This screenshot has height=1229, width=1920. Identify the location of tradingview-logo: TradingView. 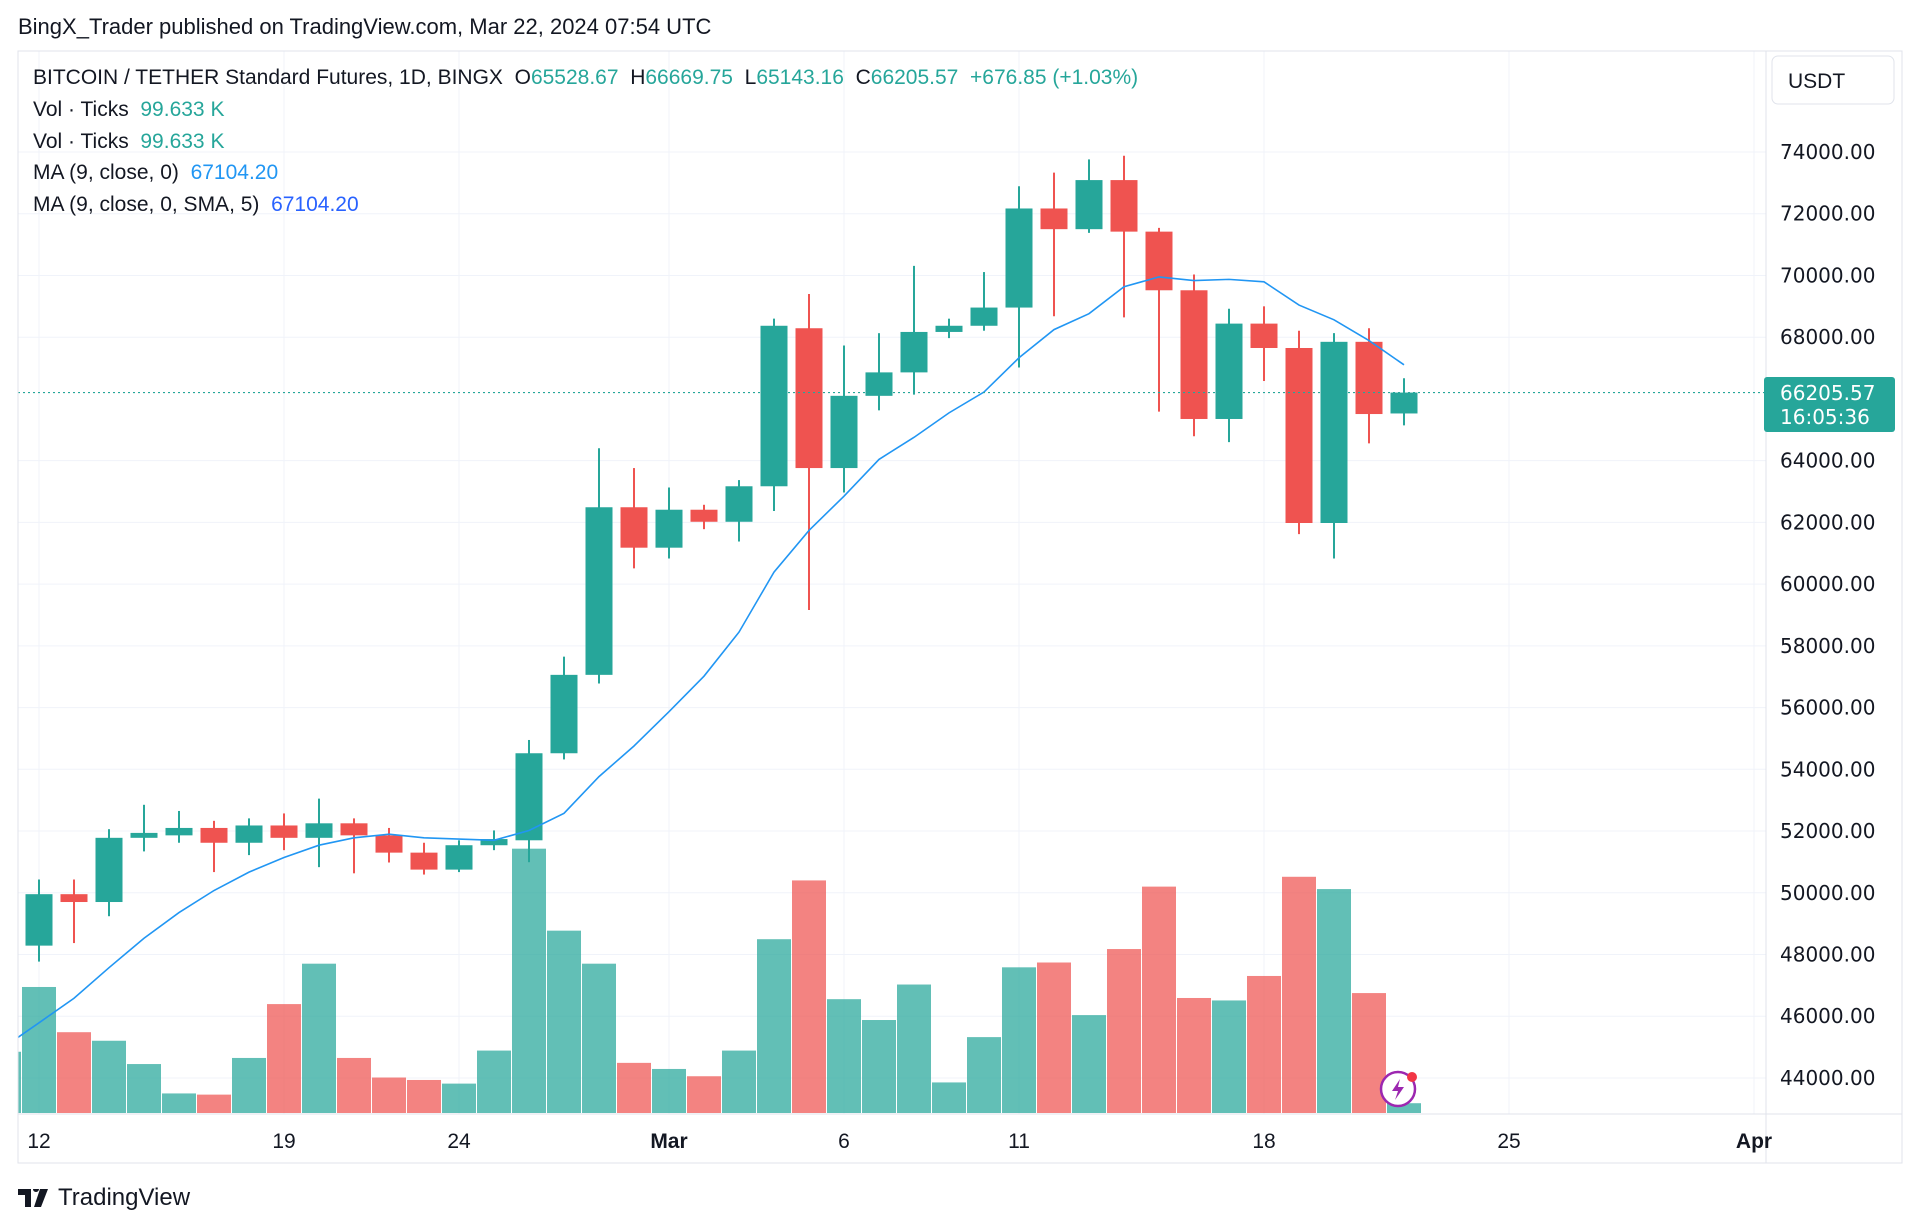
(104, 1198).